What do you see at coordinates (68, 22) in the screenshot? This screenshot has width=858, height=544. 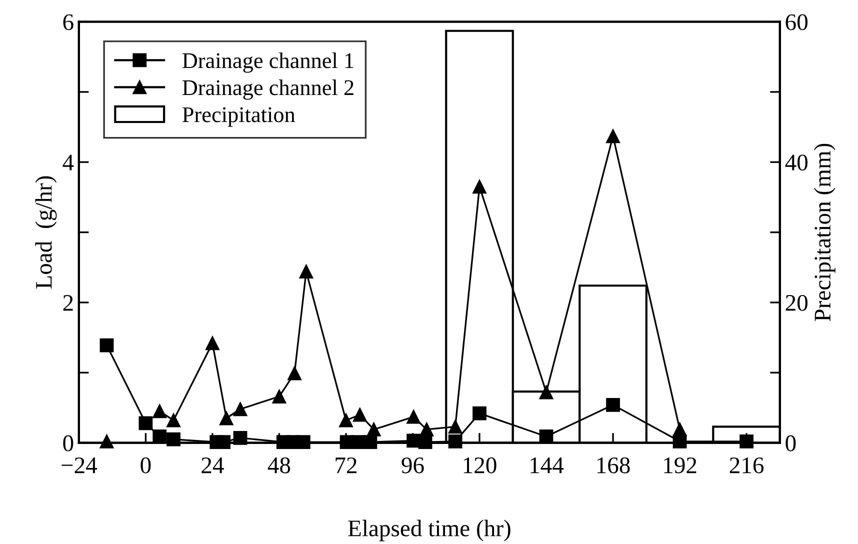 I see `y-tick-label: 6` at bounding box center [68, 22].